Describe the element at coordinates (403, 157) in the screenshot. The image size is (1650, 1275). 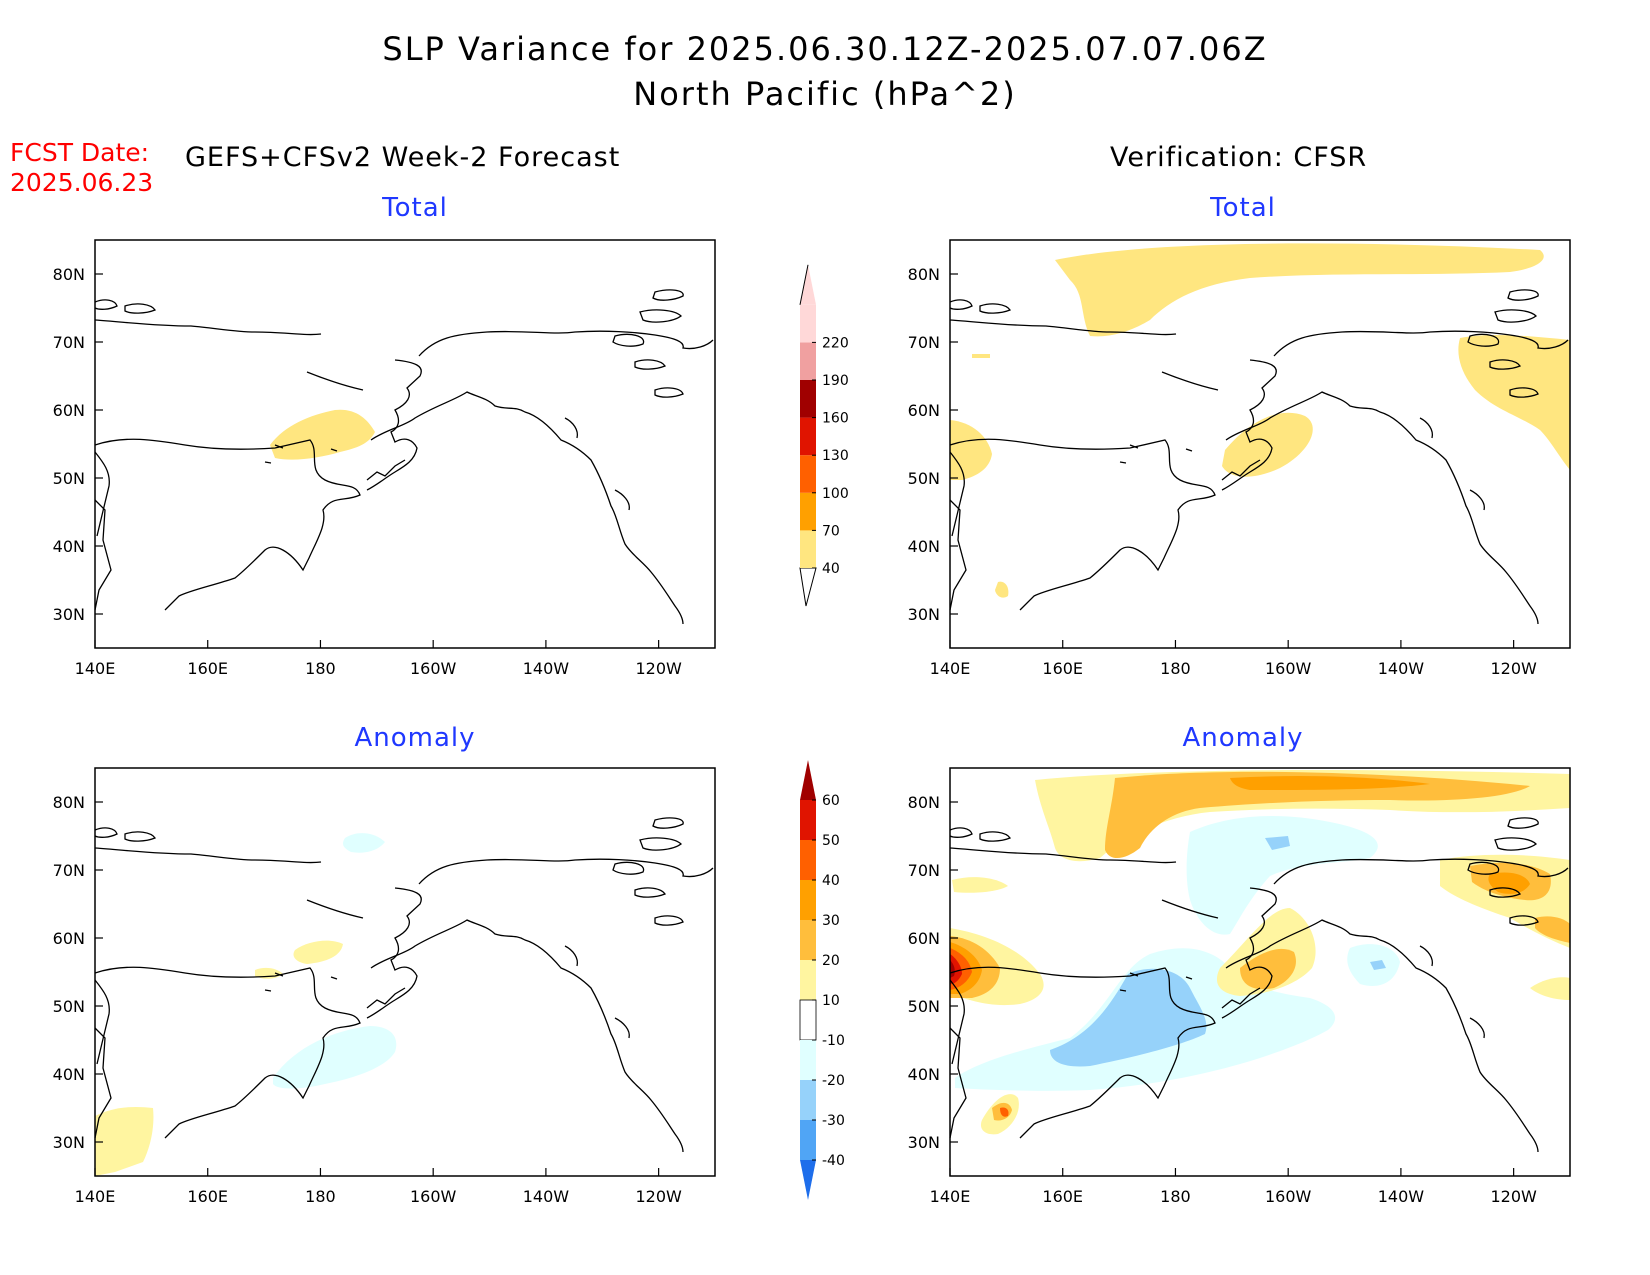
I see `forecast-column-title: GEFS+CFSv2 Week-2 Forecast` at that location.